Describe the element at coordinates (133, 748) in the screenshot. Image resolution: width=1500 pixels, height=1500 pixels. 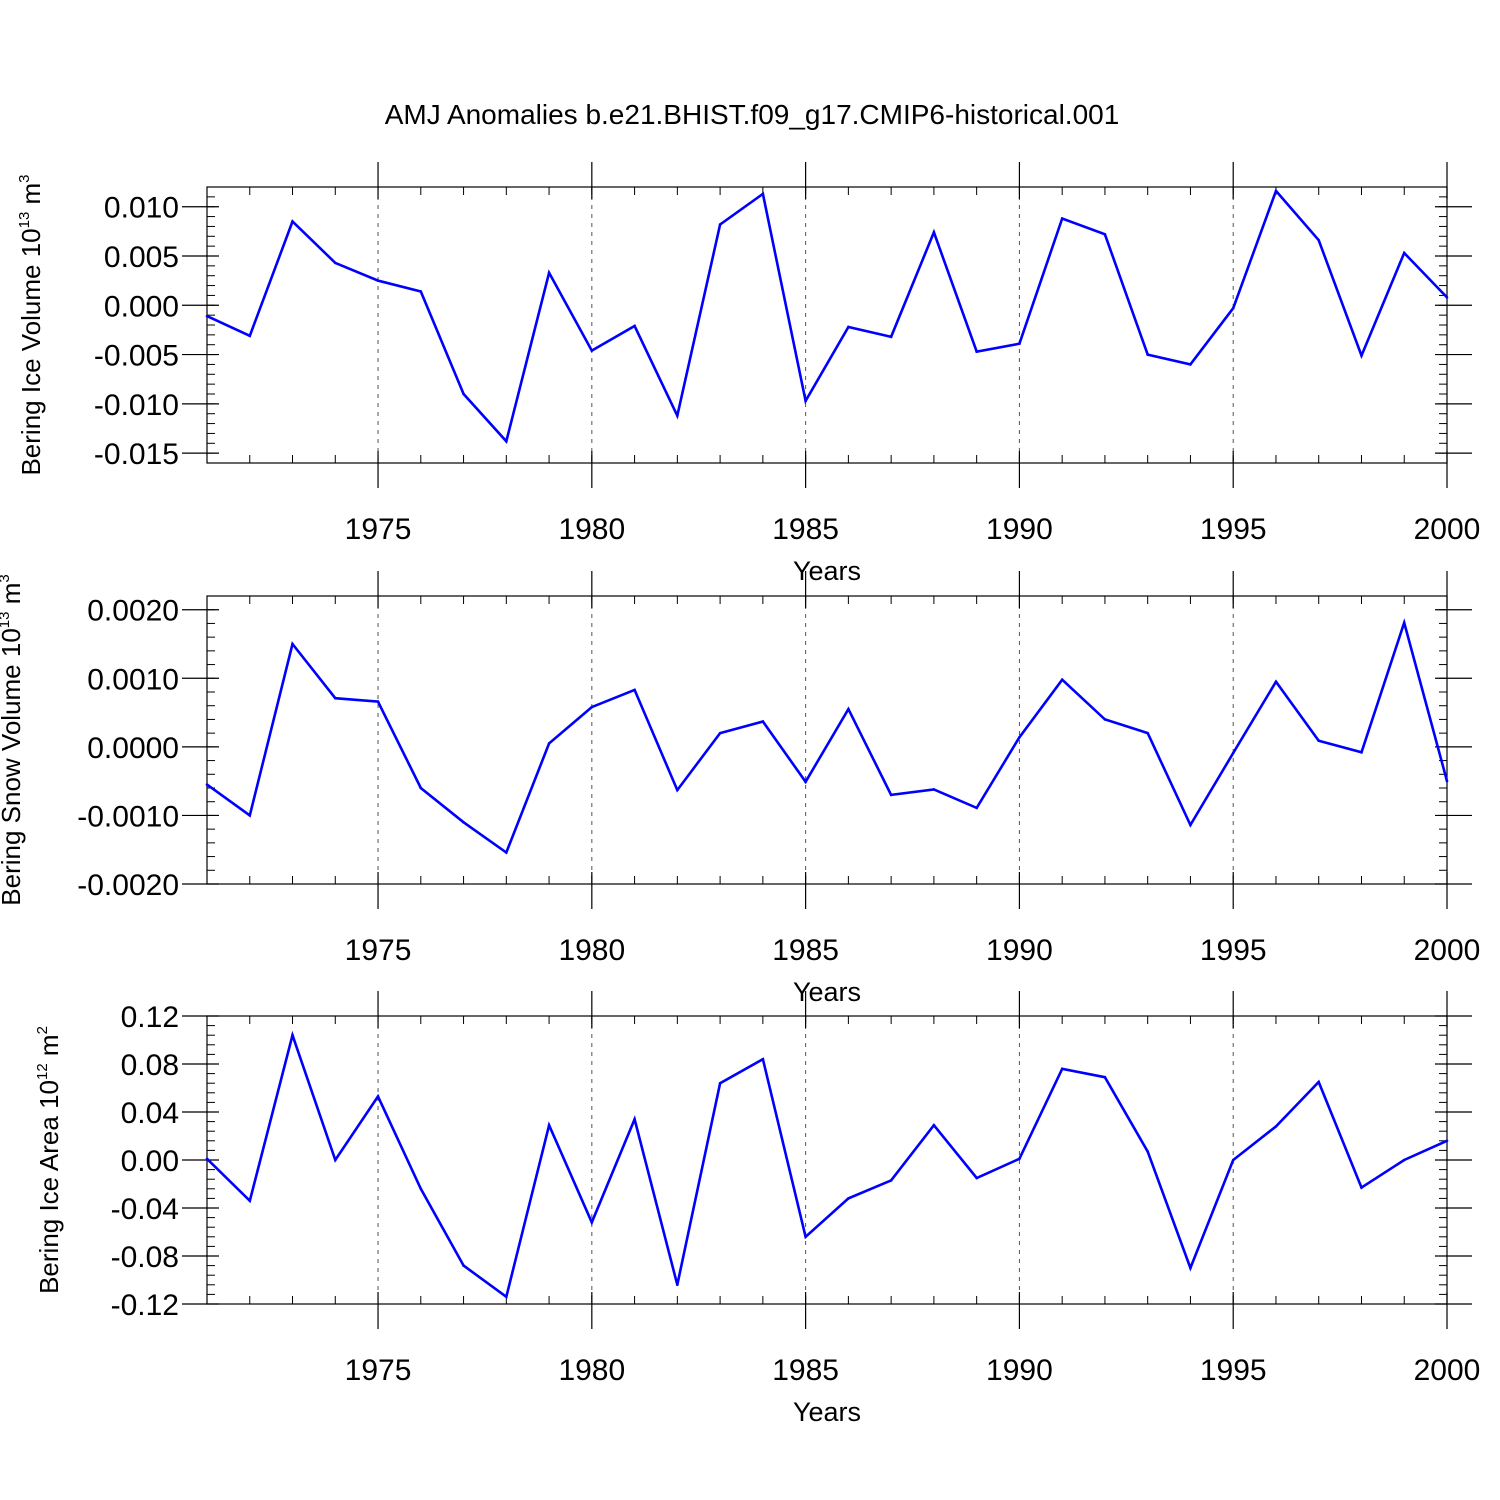
I see `y-tick-label: 0.0000` at that location.